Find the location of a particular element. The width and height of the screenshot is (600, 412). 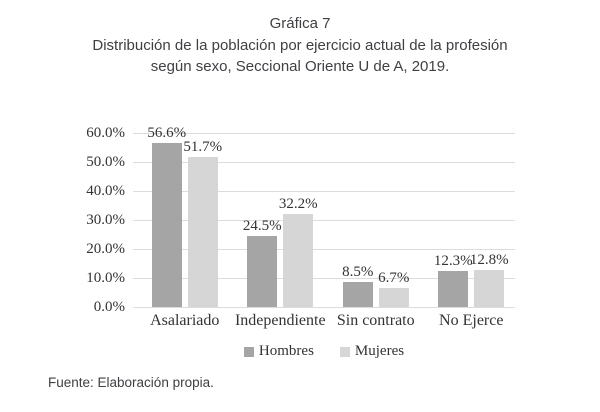

x-category-label-asalariado: Asalariado is located at coordinates (185, 320).